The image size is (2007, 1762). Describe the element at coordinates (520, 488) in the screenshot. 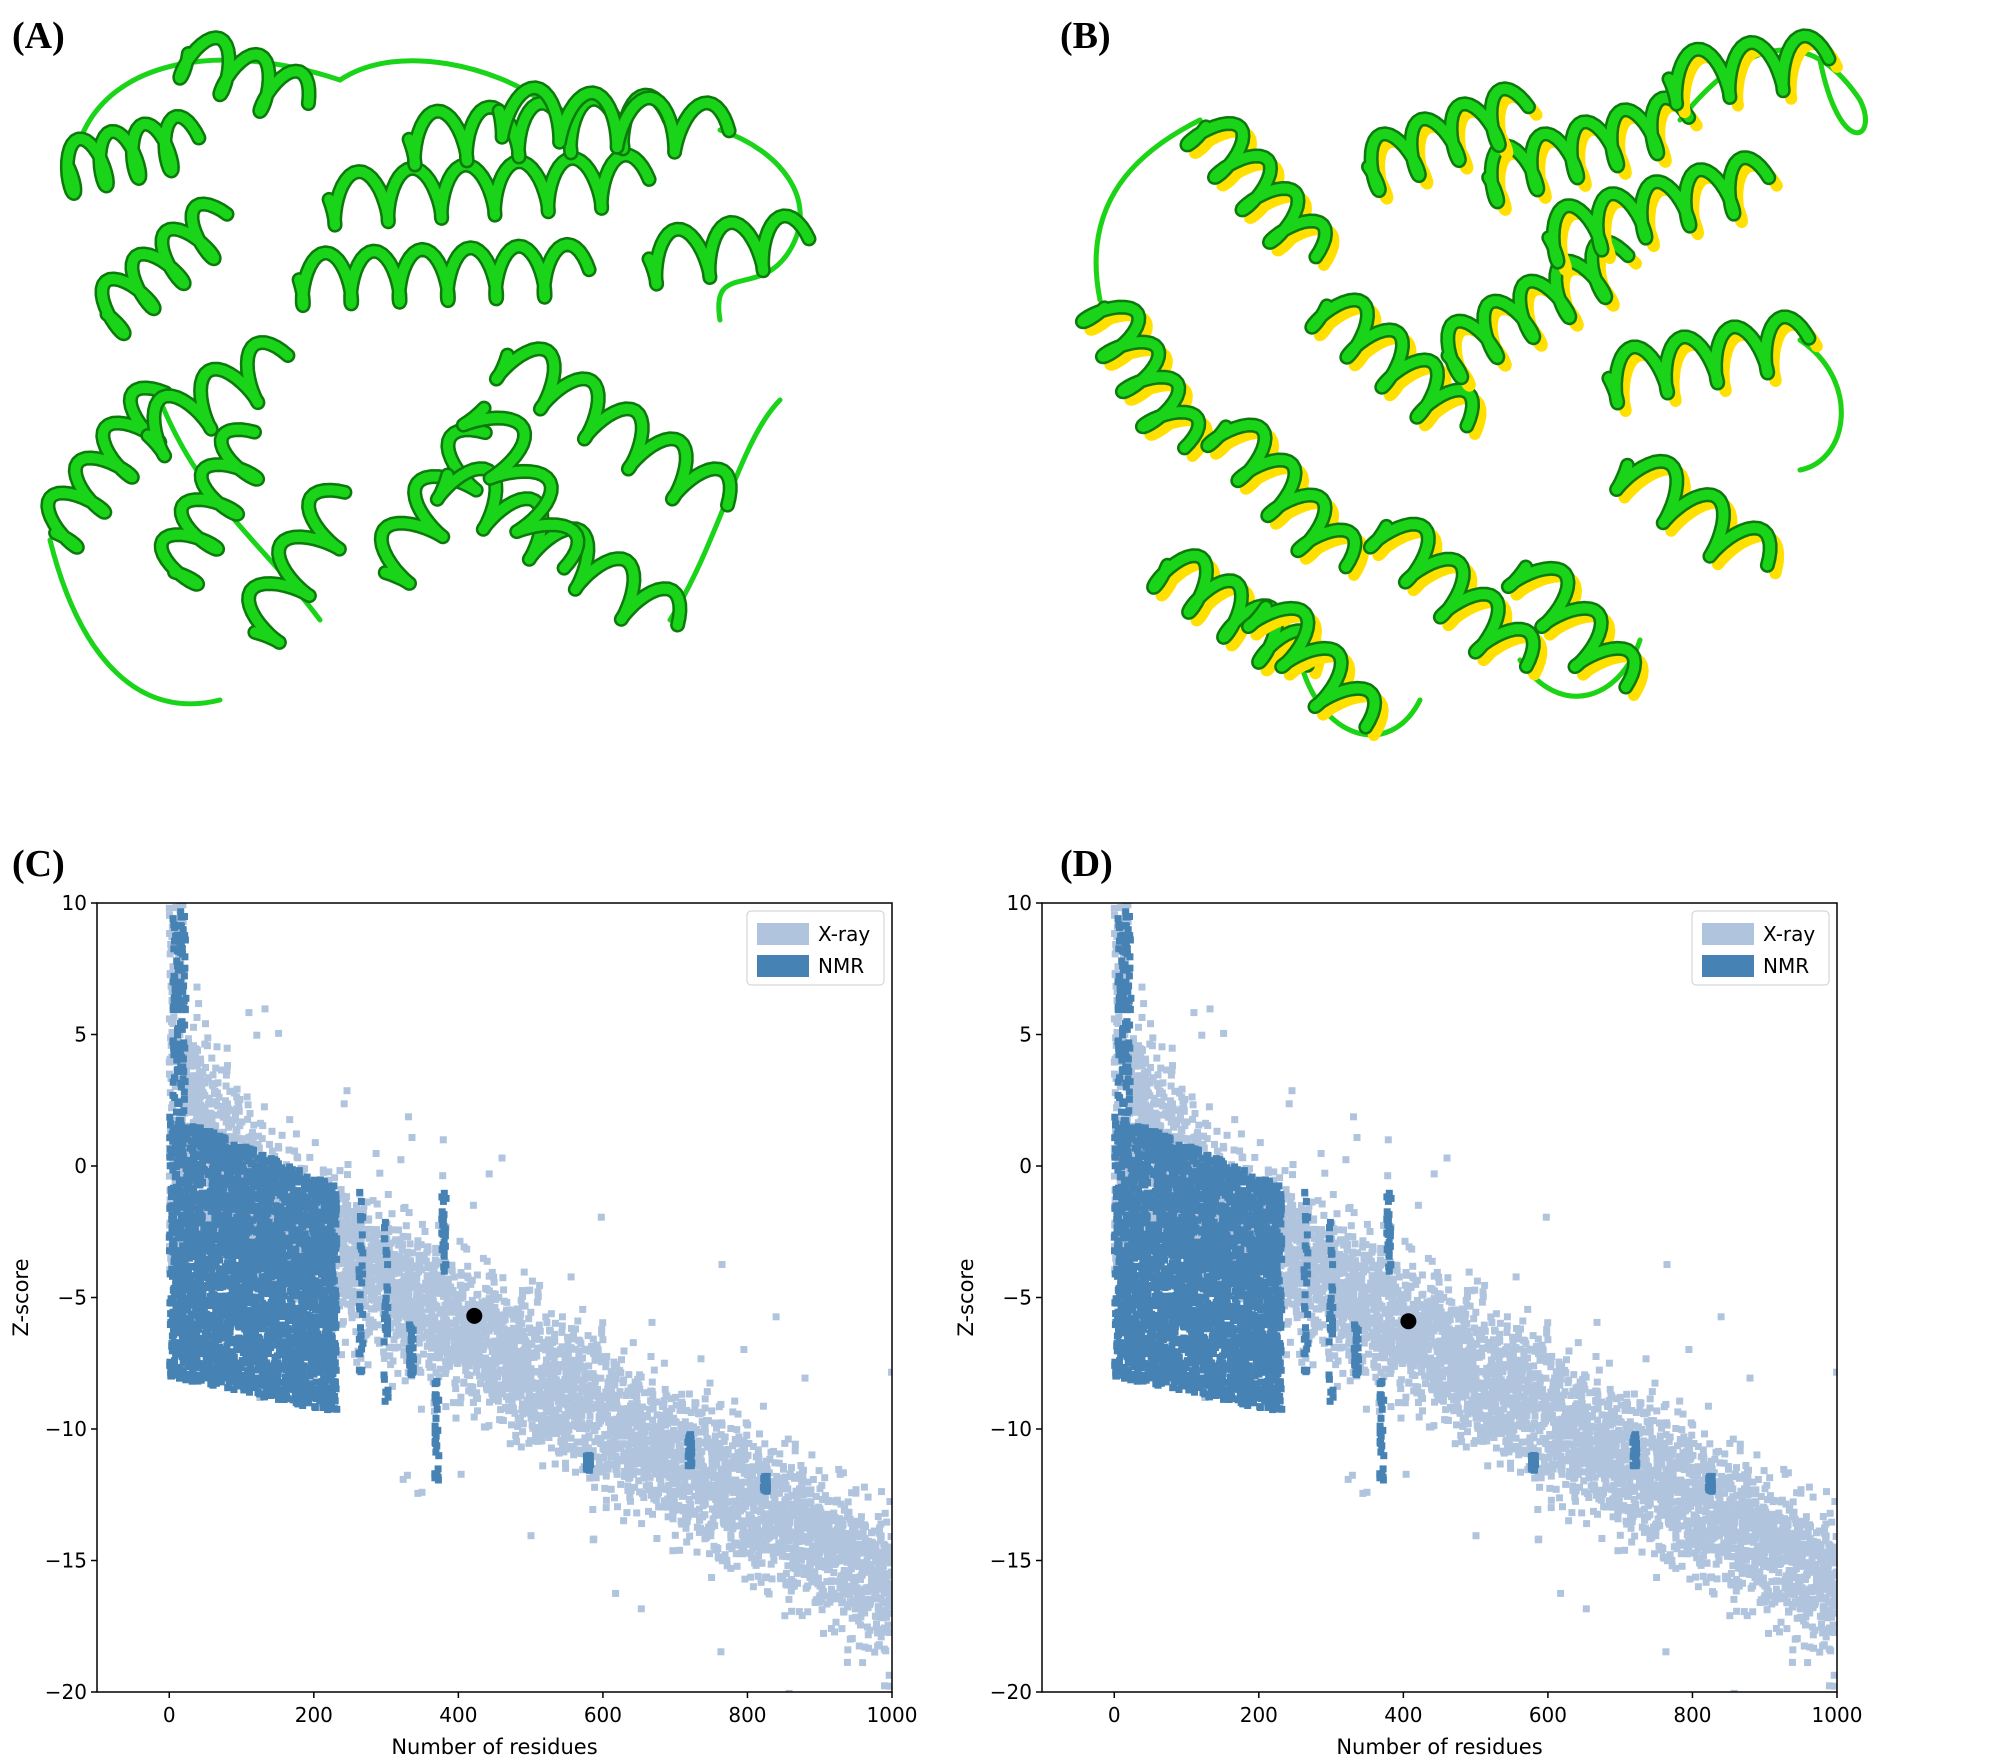

I see `helix-ribbon` at that location.